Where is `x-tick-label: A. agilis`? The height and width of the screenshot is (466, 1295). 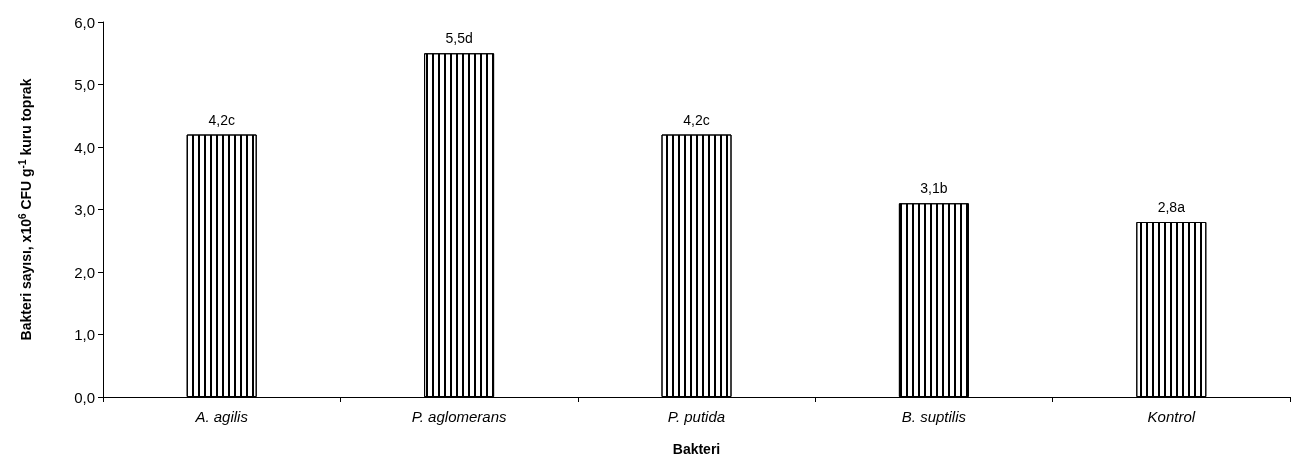
x-tick-label: A. agilis is located at coordinates (221, 416).